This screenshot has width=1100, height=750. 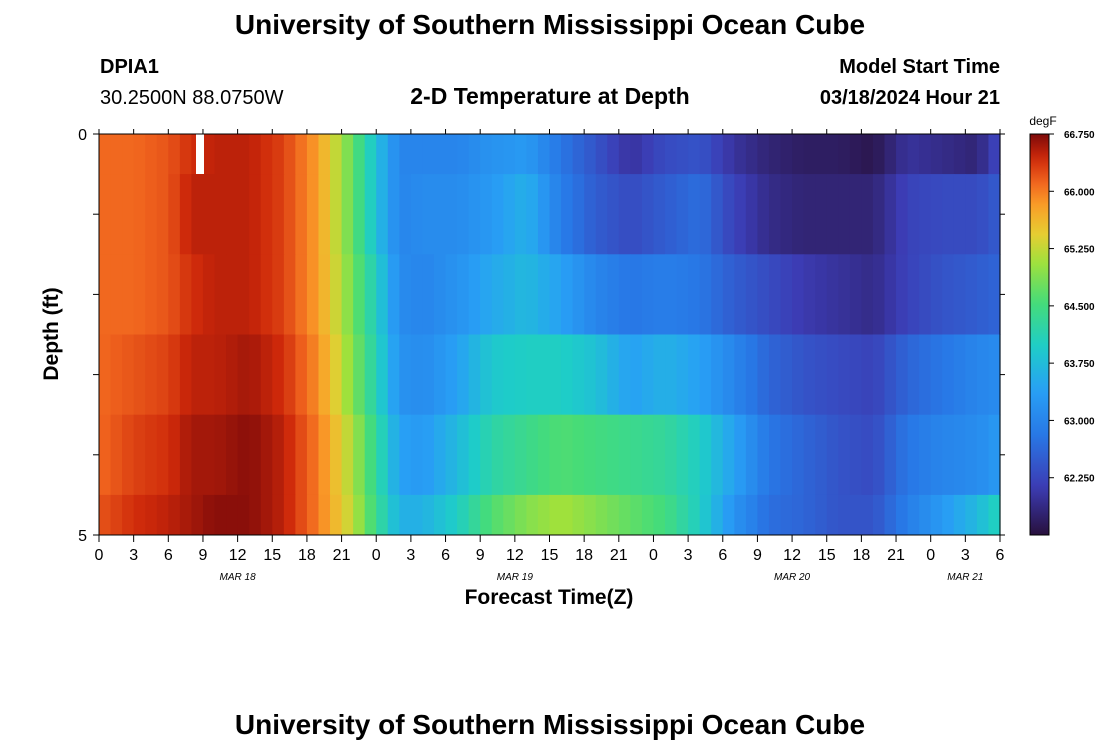 I want to click on station-id: DPIA1, so click(x=129, y=67).